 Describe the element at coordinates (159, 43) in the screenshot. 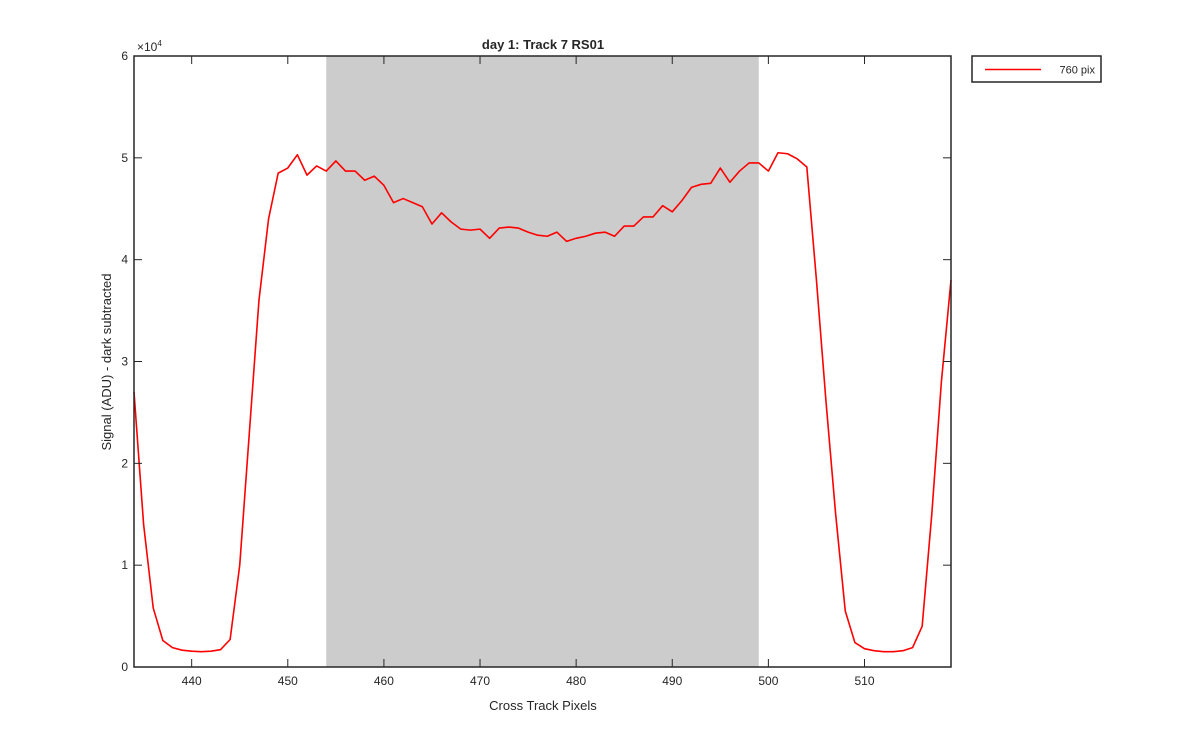

I see `y-axis-exponent-power: 4` at that location.